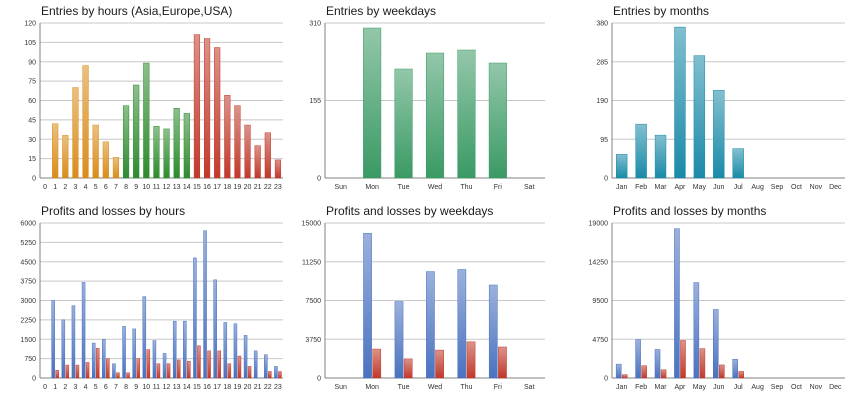  Describe the element at coordinates (86, 187) in the screenshot. I see `x-tick-label: 4` at that location.